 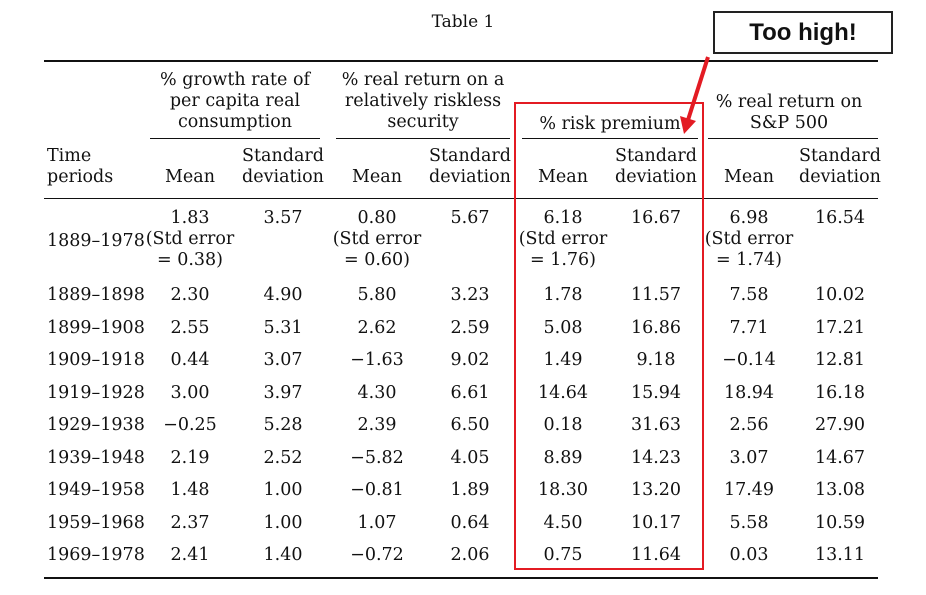 What do you see at coordinates (563, 177) in the screenshot?
I see `header-mean-3: Mean` at bounding box center [563, 177].